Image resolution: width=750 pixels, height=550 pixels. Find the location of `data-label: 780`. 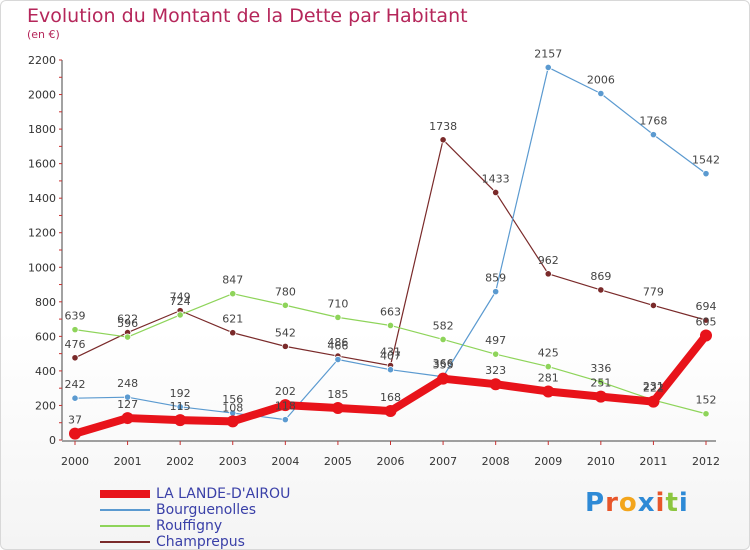

data-label: 780 is located at coordinates (285, 291).